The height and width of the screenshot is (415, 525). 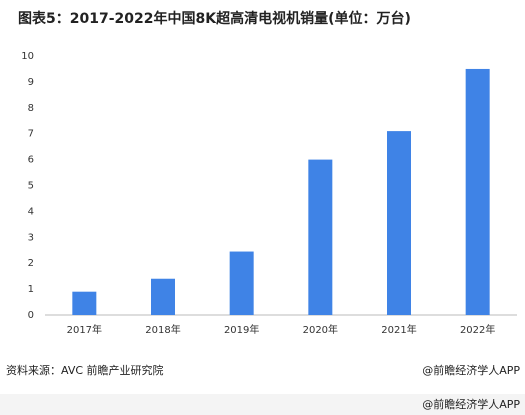 What do you see at coordinates (85, 370) in the screenshot?
I see `source: 资料来源：AVC 前瞻产业研究院` at bounding box center [85, 370].